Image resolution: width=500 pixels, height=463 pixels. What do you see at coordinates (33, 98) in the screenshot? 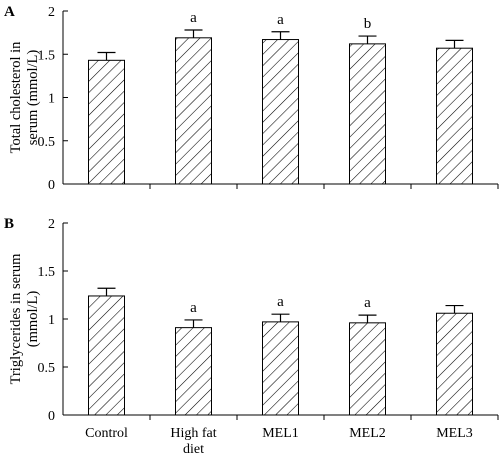
I see `y-axis-title-line-2: serum (mmol/L)` at bounding box center [33, 98].